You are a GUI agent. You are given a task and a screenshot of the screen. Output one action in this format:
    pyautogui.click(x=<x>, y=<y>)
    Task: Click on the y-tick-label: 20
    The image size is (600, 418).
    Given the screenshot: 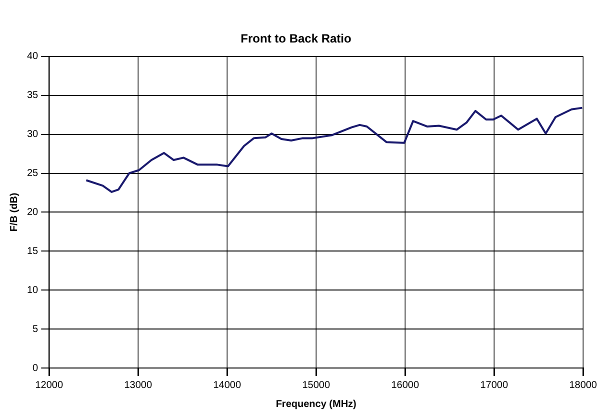 What is the action you would take?
    pyautogui.click(x=33, y=212)
    